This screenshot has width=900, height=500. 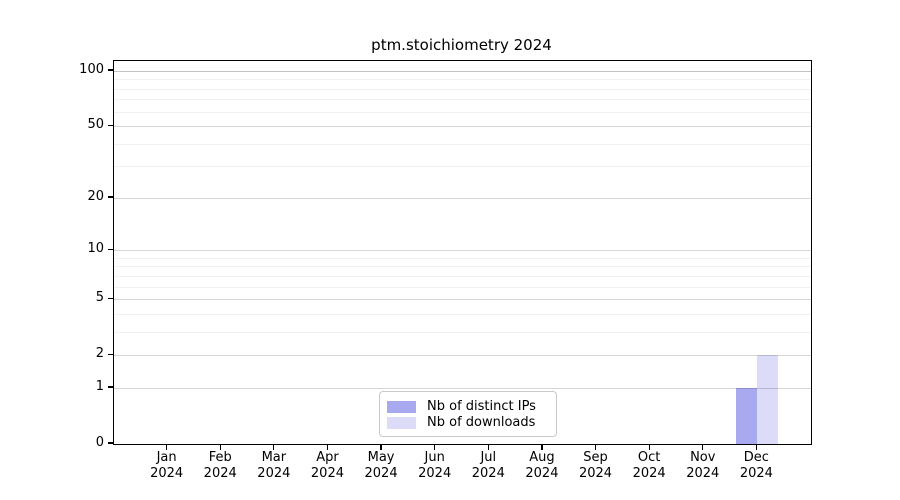 I want to click on legend: Nb of distinct IPs Nb of downloads, so click(x=468, y=414).